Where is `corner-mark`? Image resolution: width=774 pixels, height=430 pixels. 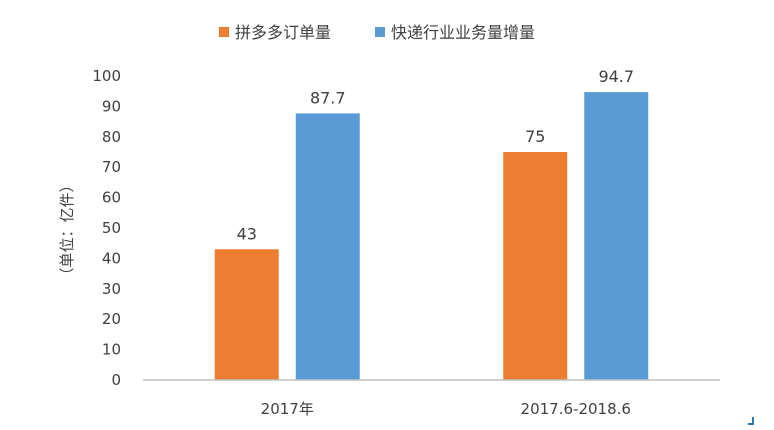 corner-mark is located at coordinates (751, 421).